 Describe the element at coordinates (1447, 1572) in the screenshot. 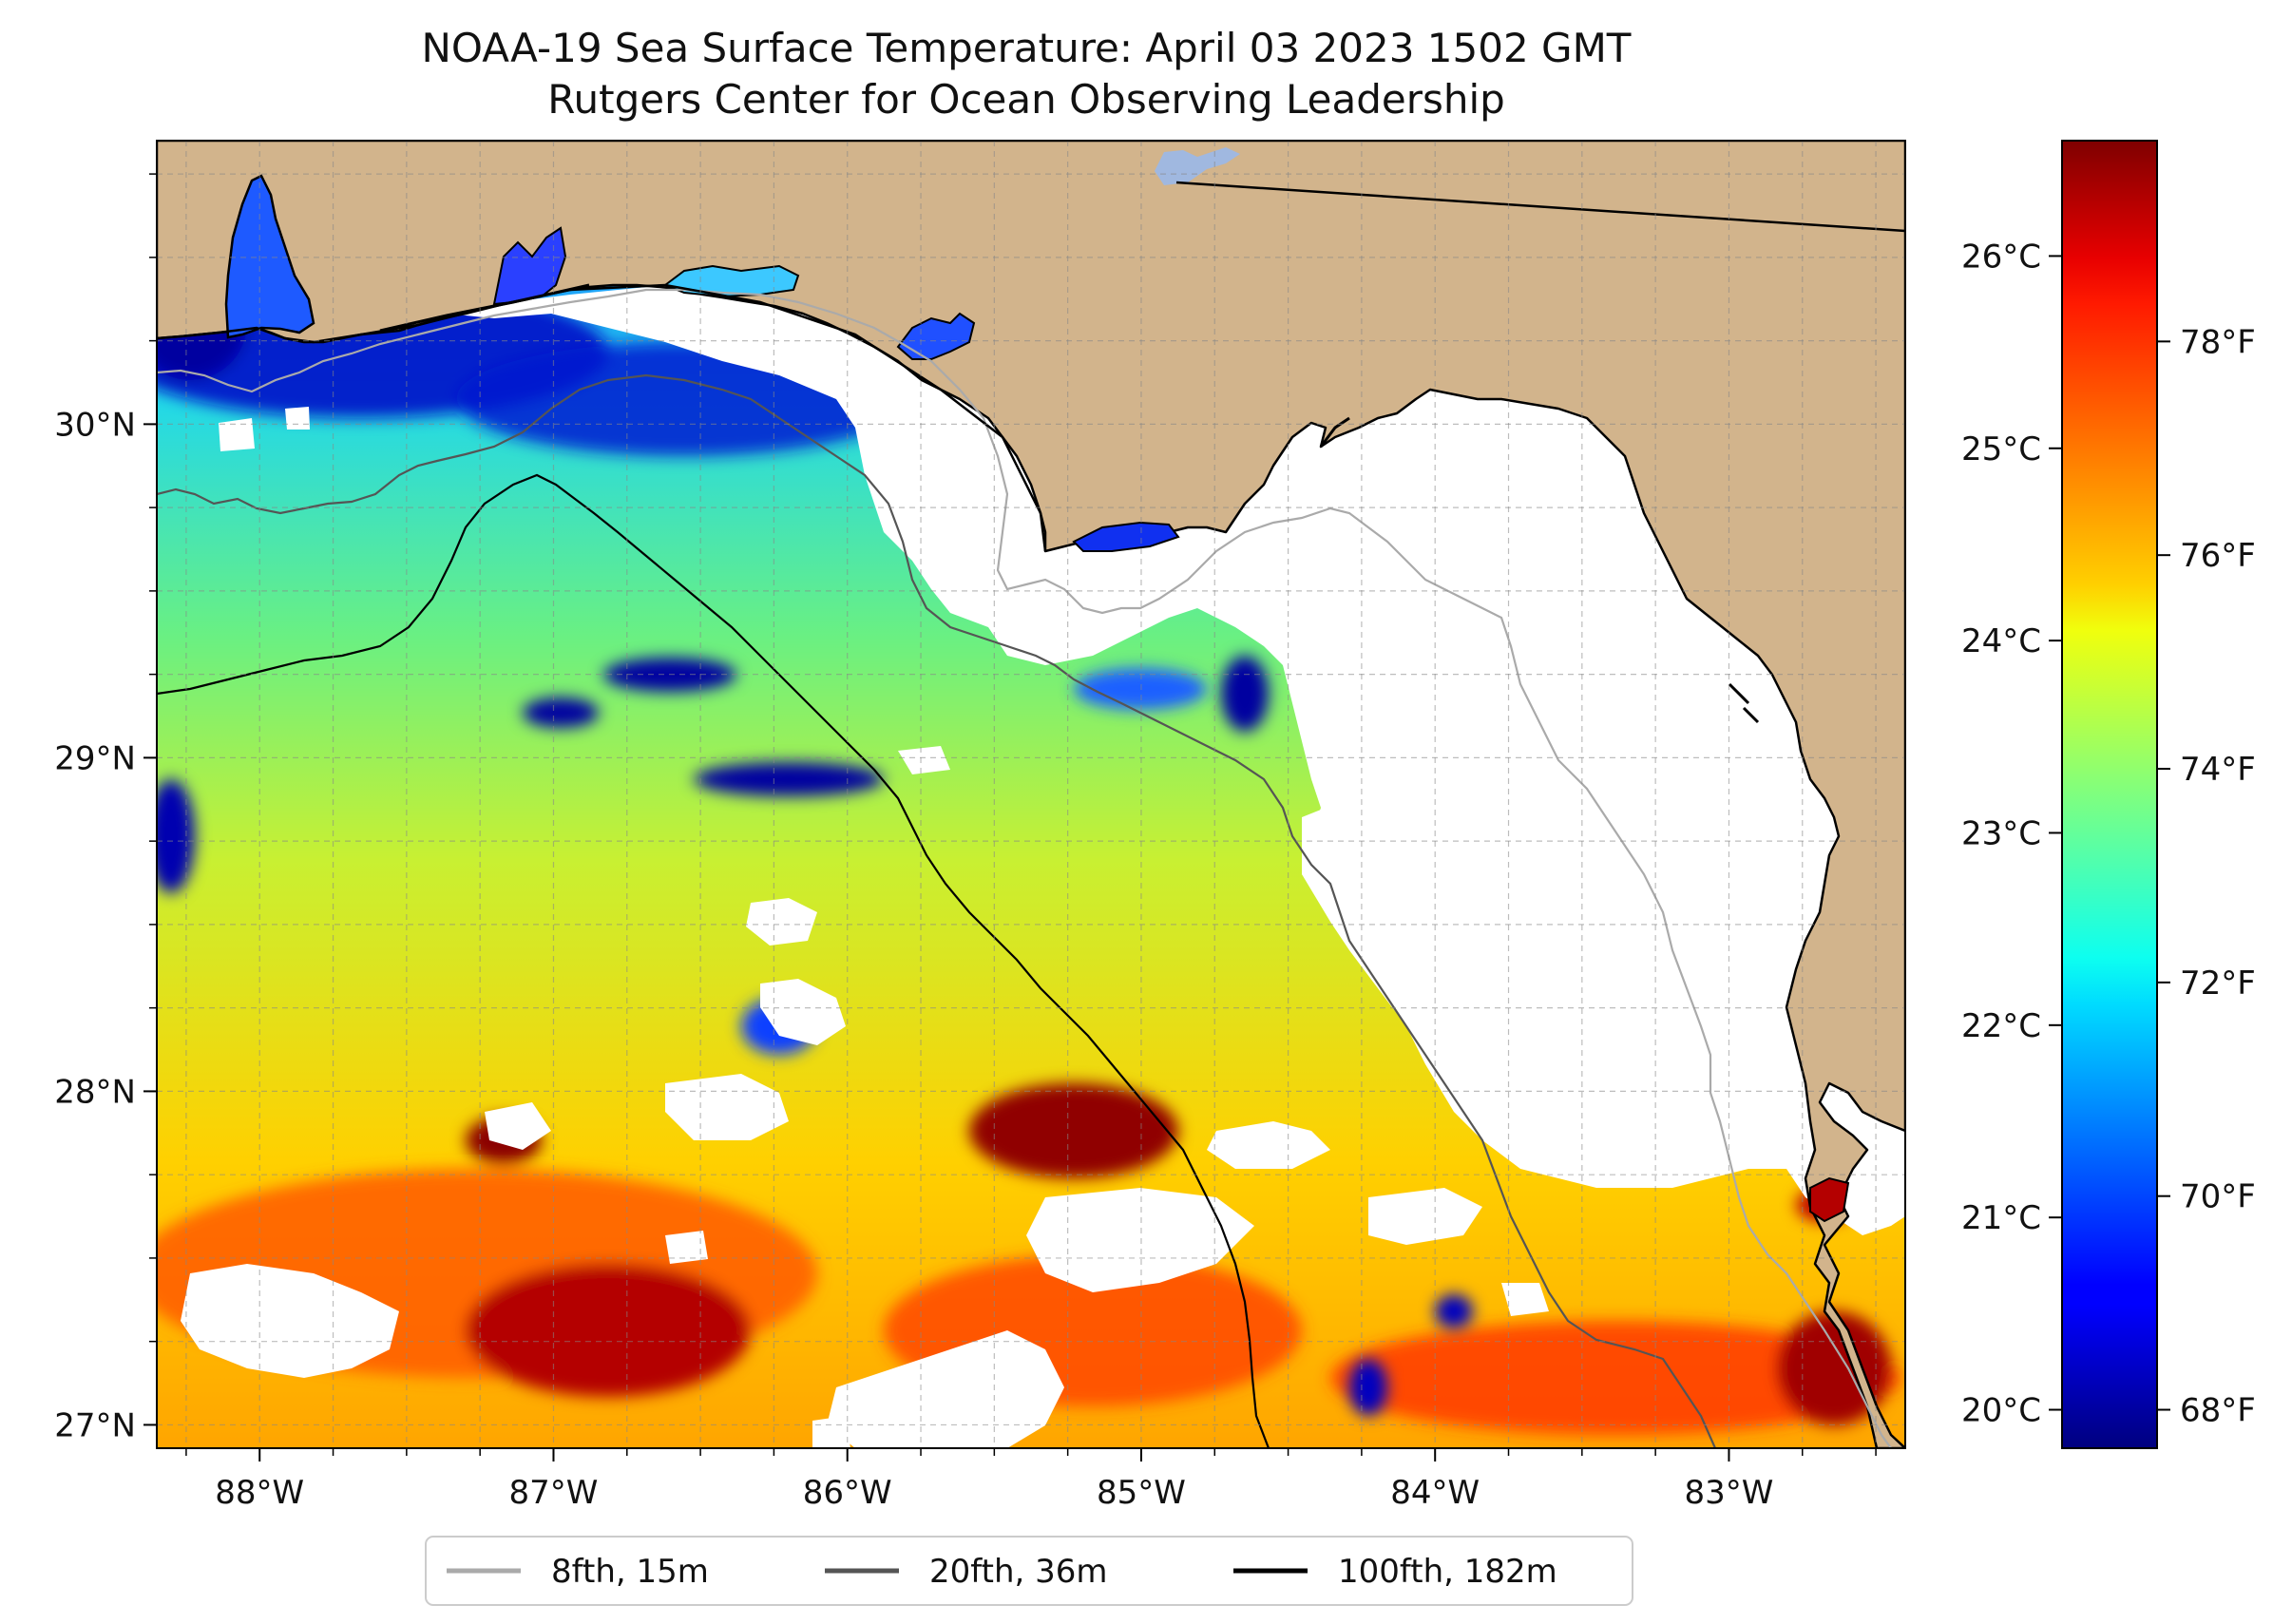

I see `legend-label: 100fth, 182m` at that location.